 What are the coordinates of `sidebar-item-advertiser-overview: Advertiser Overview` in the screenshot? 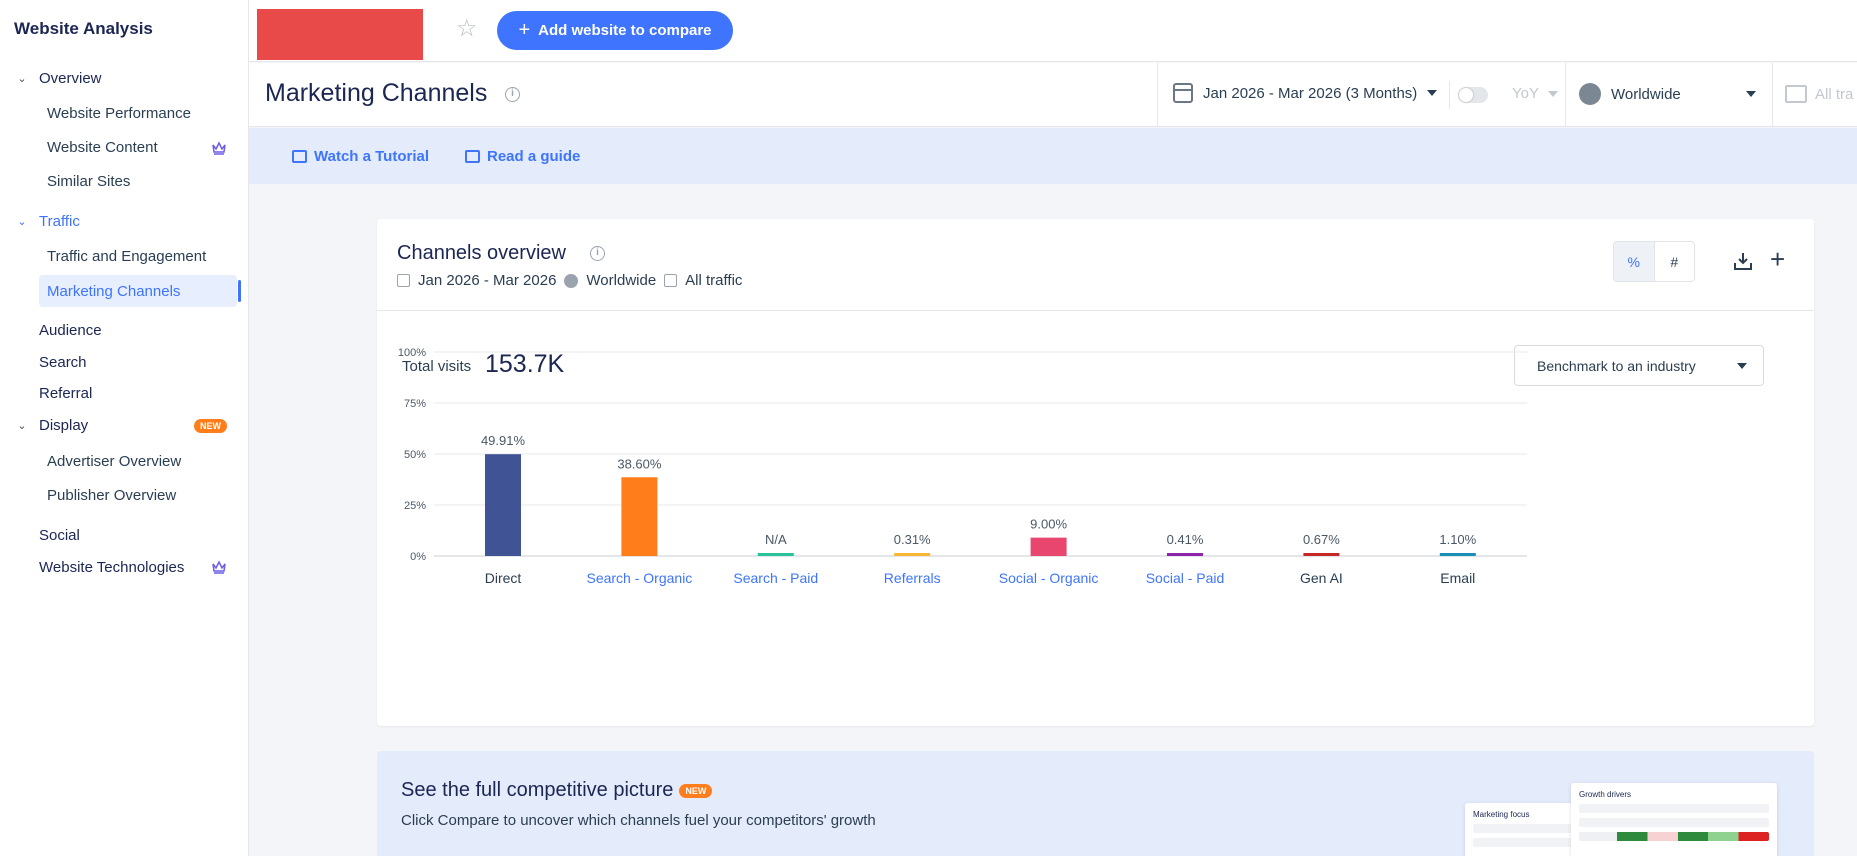 It's located at (114, 461).